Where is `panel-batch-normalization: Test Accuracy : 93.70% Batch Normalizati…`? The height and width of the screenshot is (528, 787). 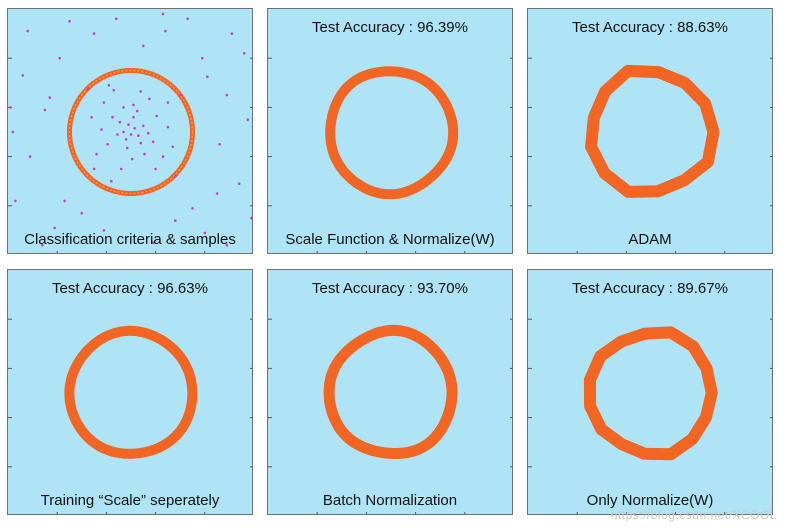 panel-batch-normalization: Test Accuracy : 93.70% Batch Normalizati… is located at coordinates (390, 392).